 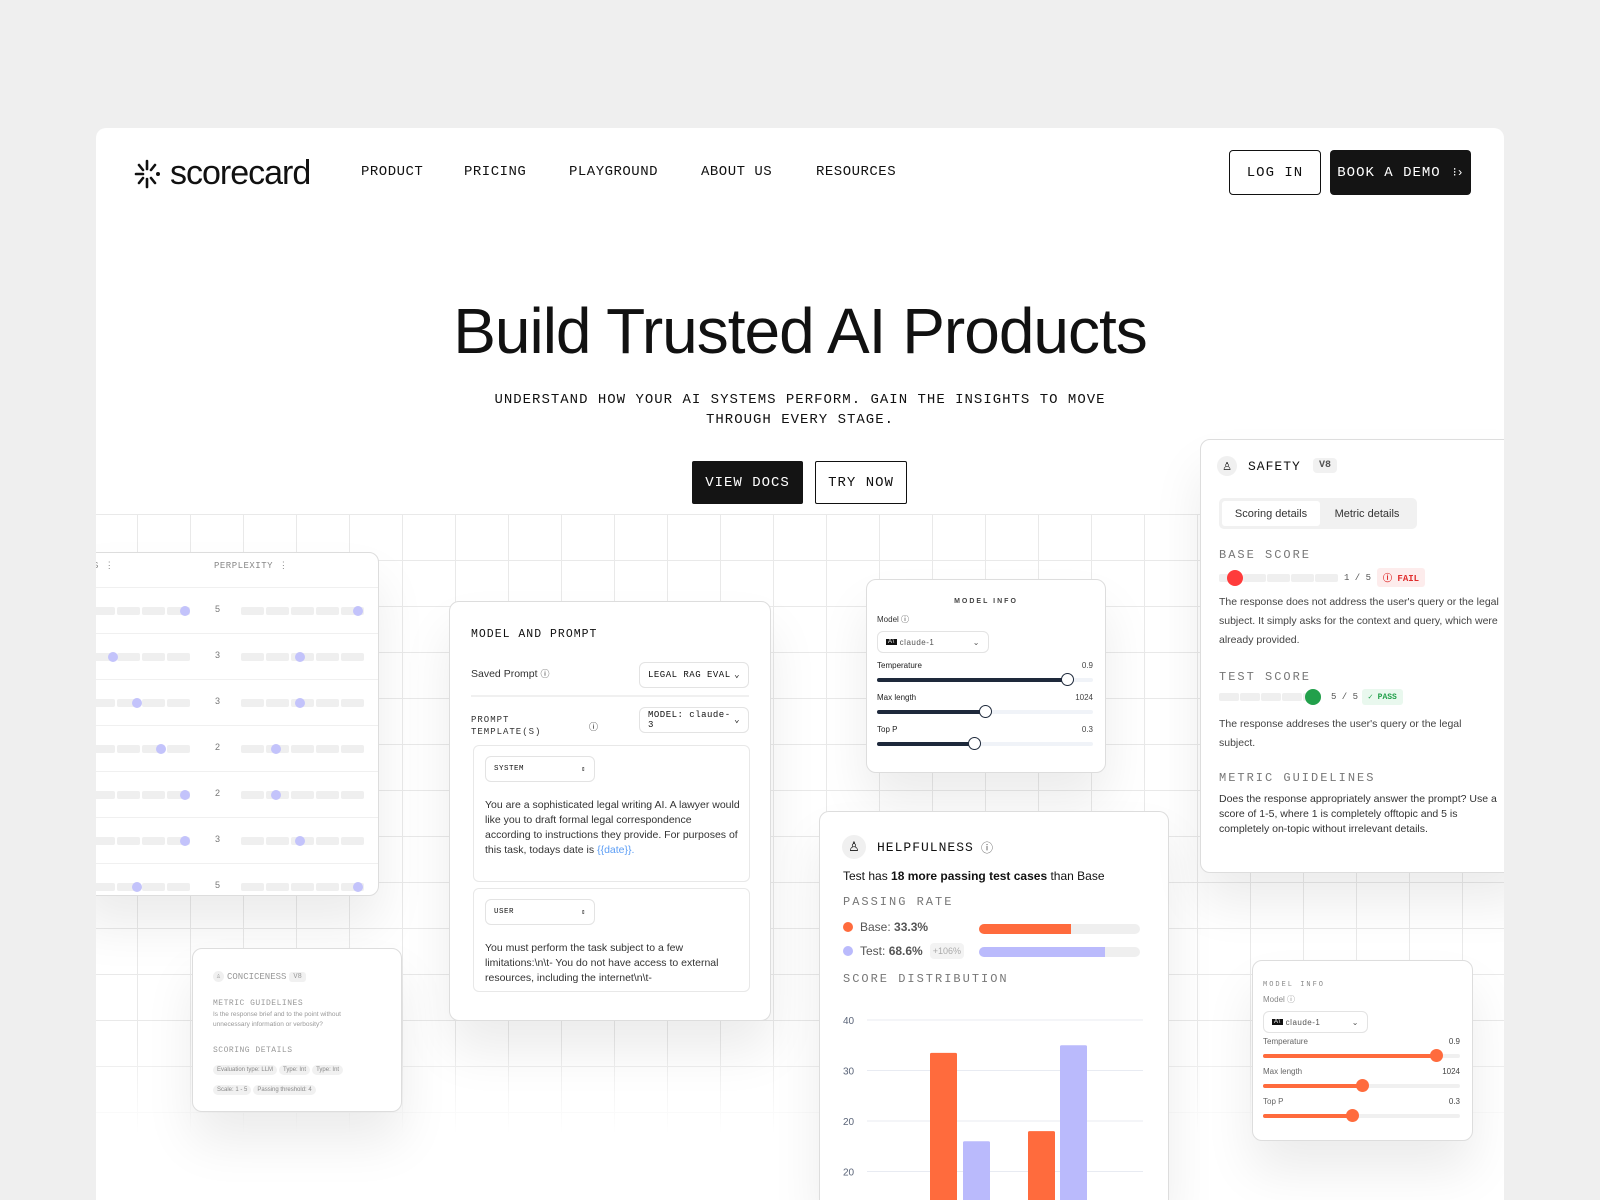 What do you see at coordinates (392, 172) in the screenshot?
I see `nav-product: PRODUCT` at bounding box center [392, 172].